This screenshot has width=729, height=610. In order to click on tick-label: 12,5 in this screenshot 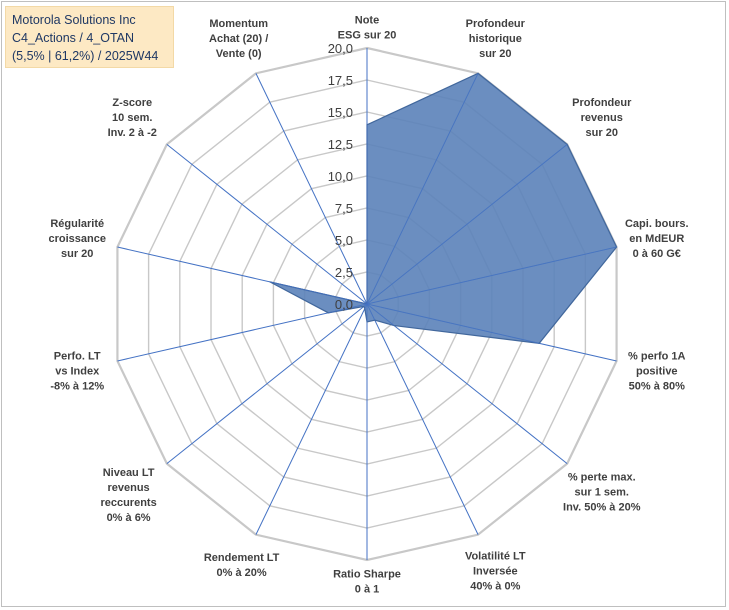, I will do `click(340, 144)`.